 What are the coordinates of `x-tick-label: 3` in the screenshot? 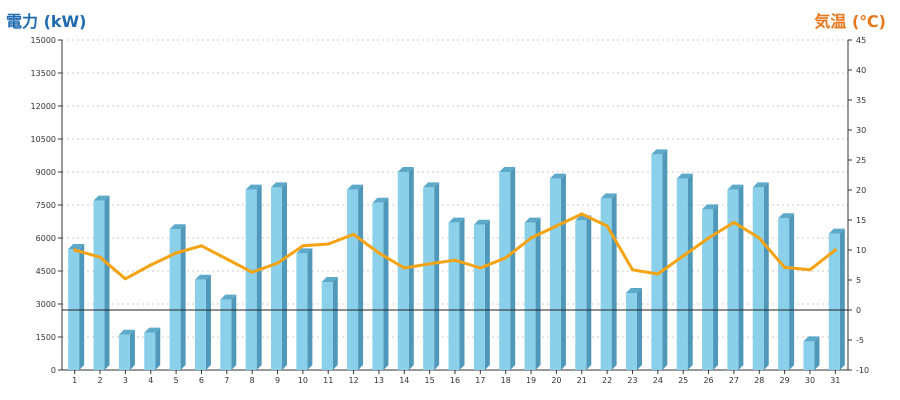 It's located at (125, 380).